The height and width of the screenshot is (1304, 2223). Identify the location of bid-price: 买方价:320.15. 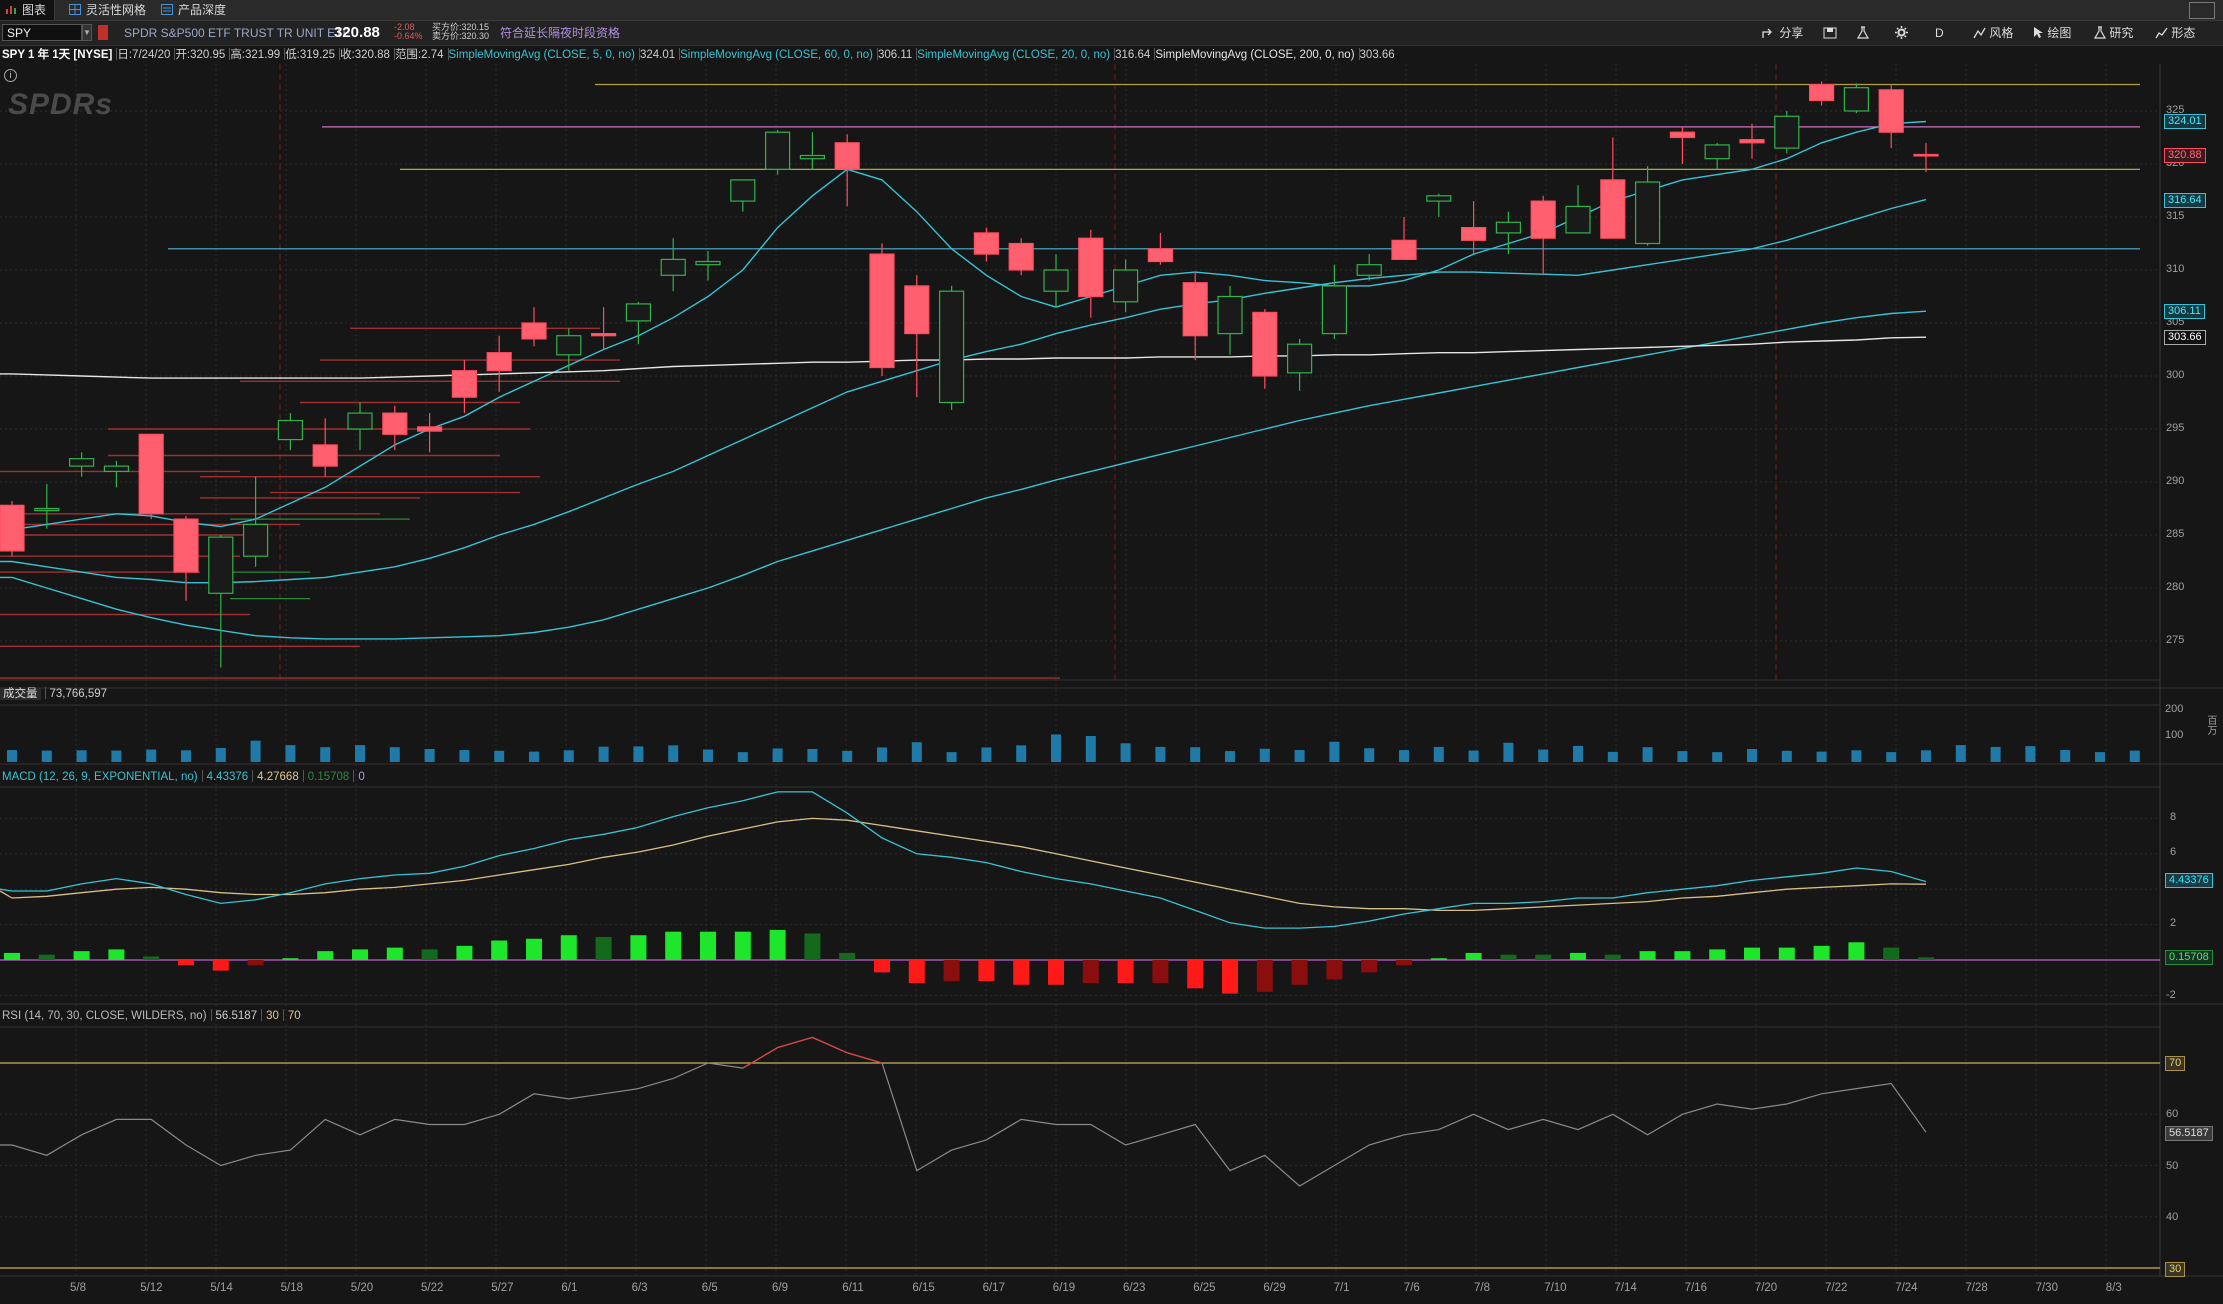
(461, 27).